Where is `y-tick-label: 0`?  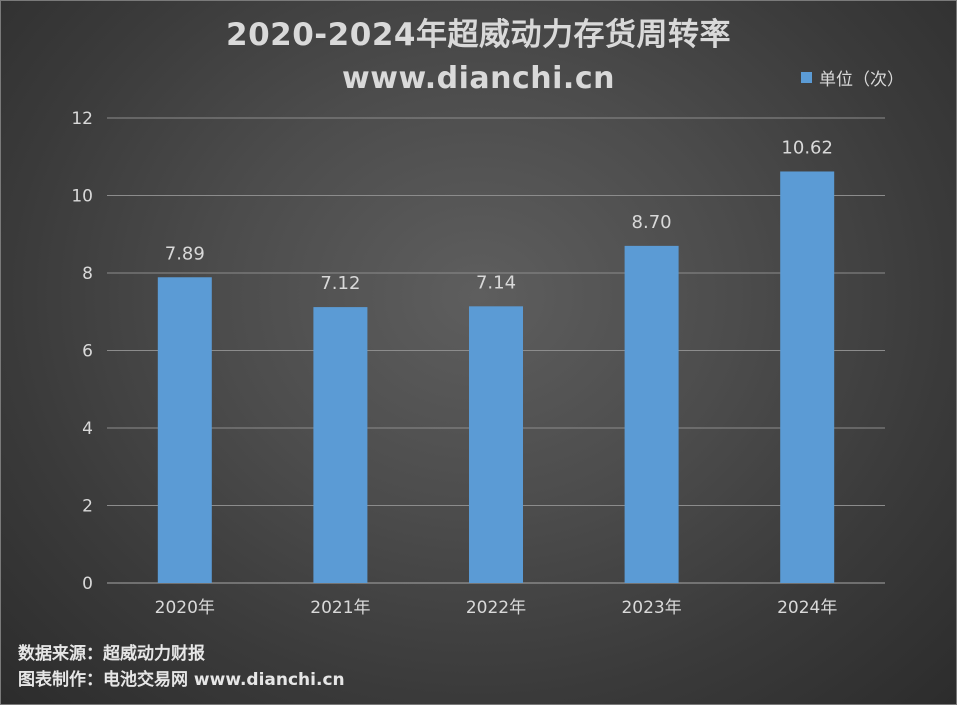 y-tick-label: 0 is located at coordinates (87, 584).